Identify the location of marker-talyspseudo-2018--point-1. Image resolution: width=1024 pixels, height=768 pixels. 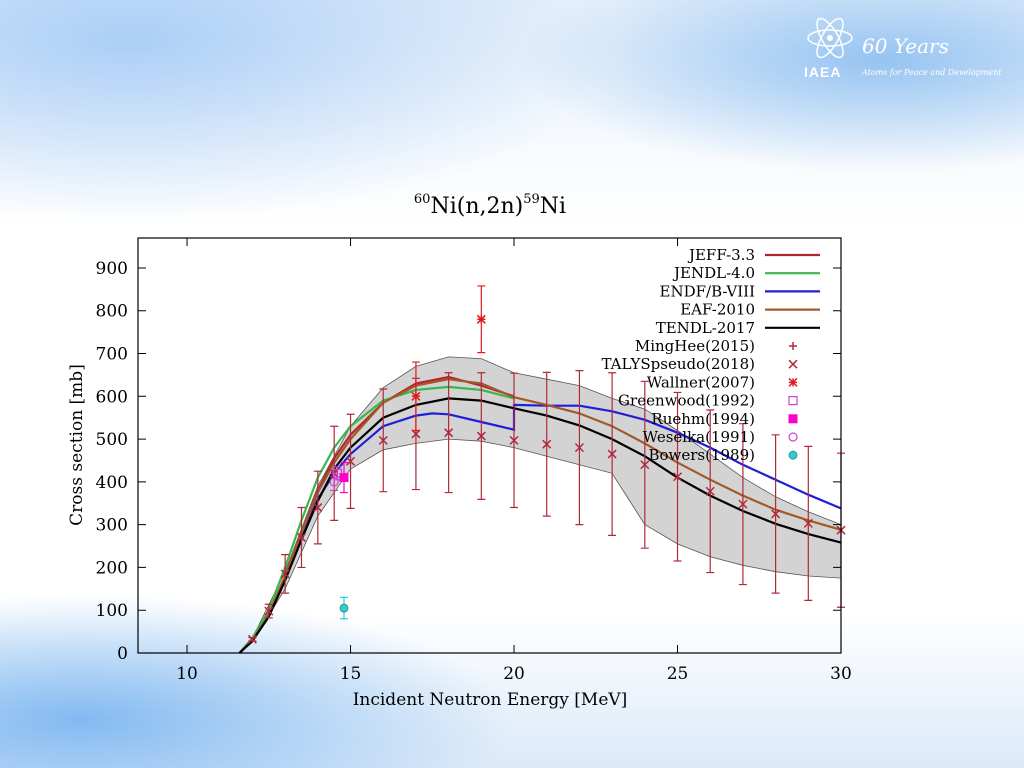
(269, 611).